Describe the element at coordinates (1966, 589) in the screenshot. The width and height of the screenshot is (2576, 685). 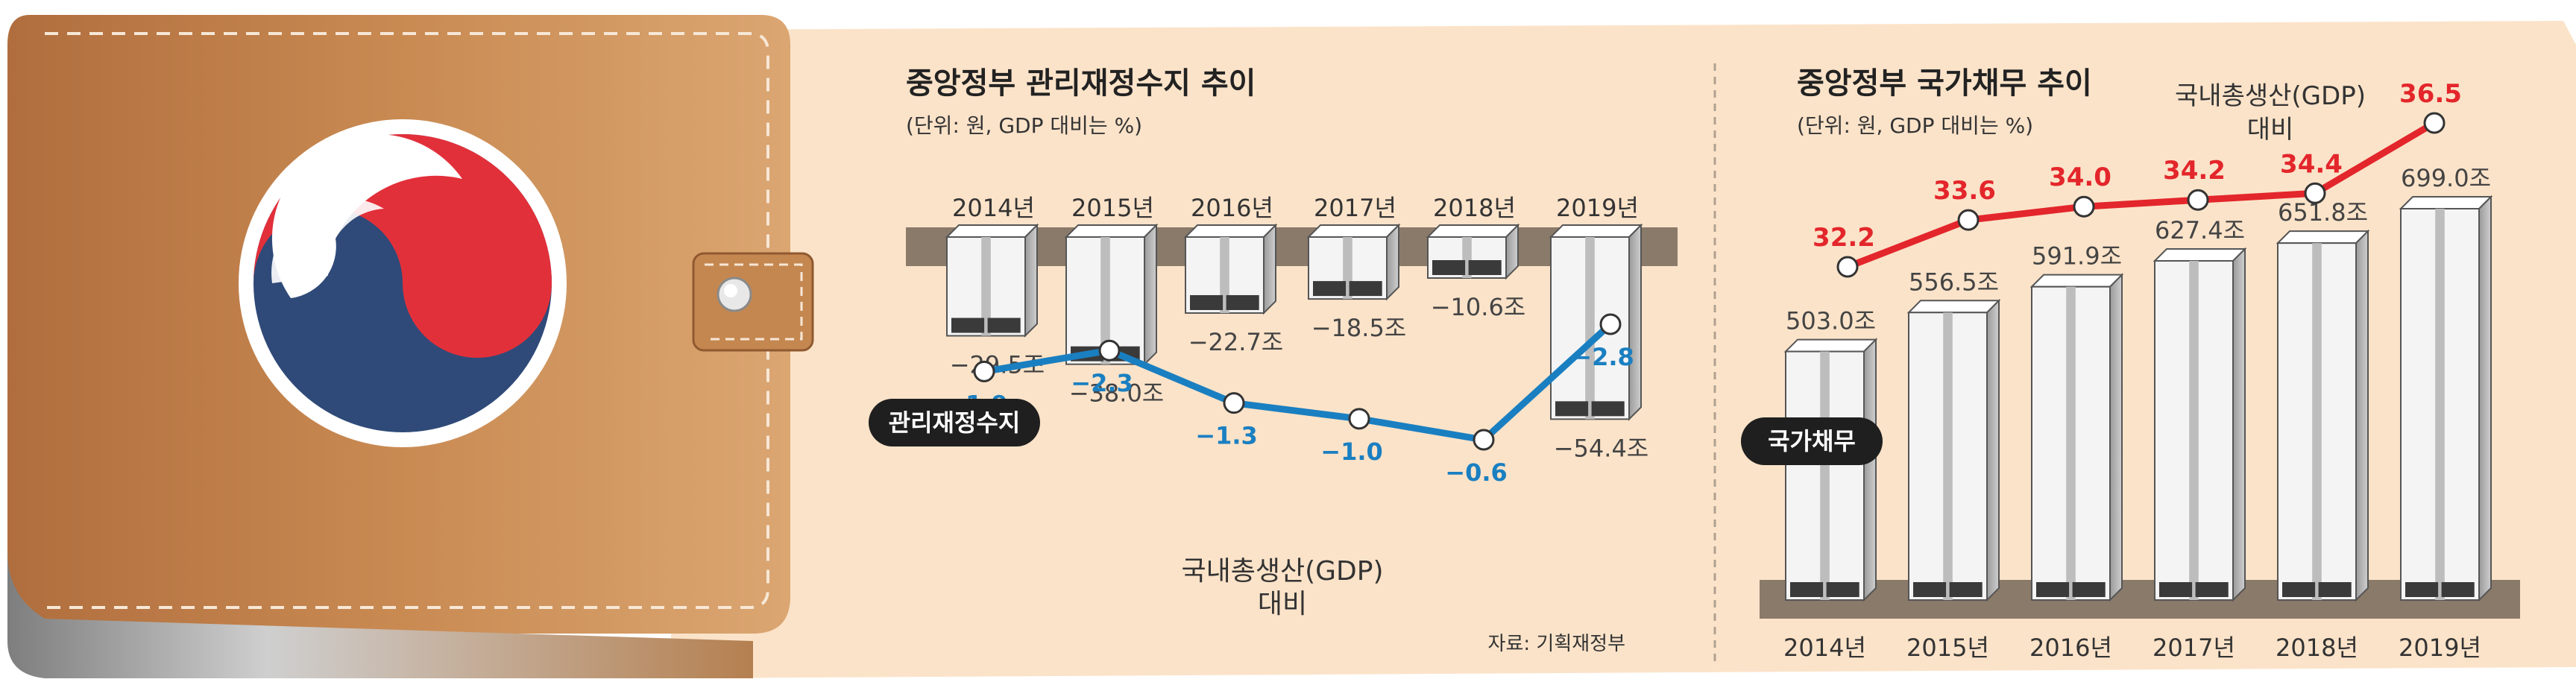
I see `right-bar-2-label-right` at that location.